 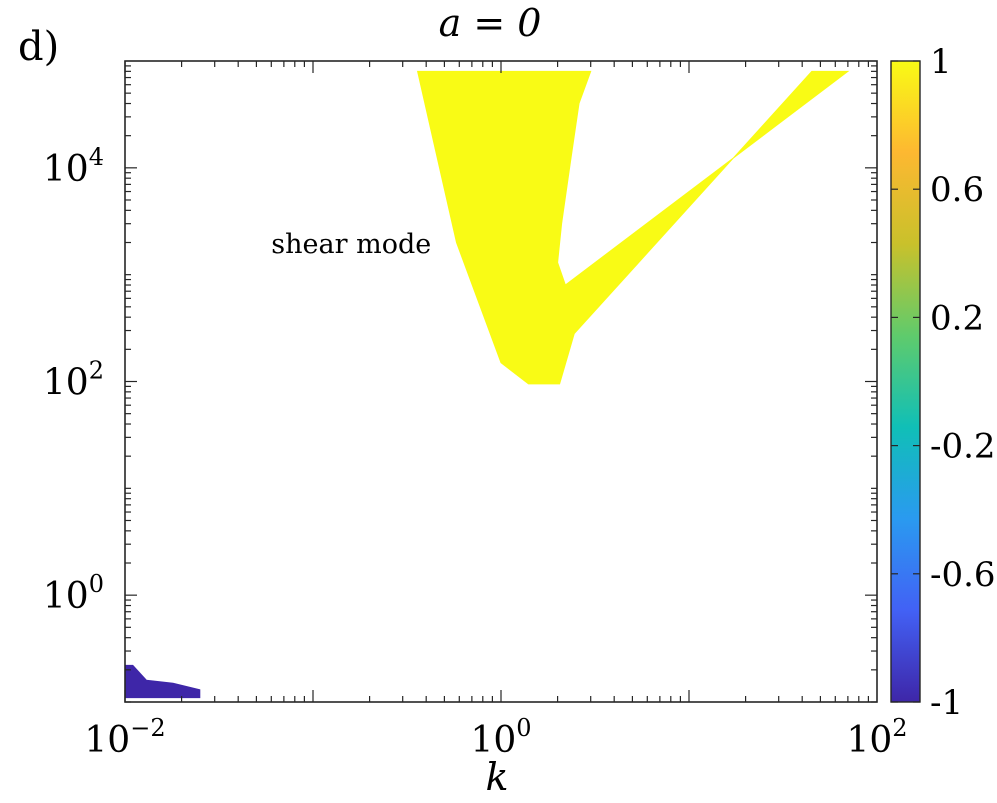 I want to click on panel-label: d), so click(x=38, y=47).